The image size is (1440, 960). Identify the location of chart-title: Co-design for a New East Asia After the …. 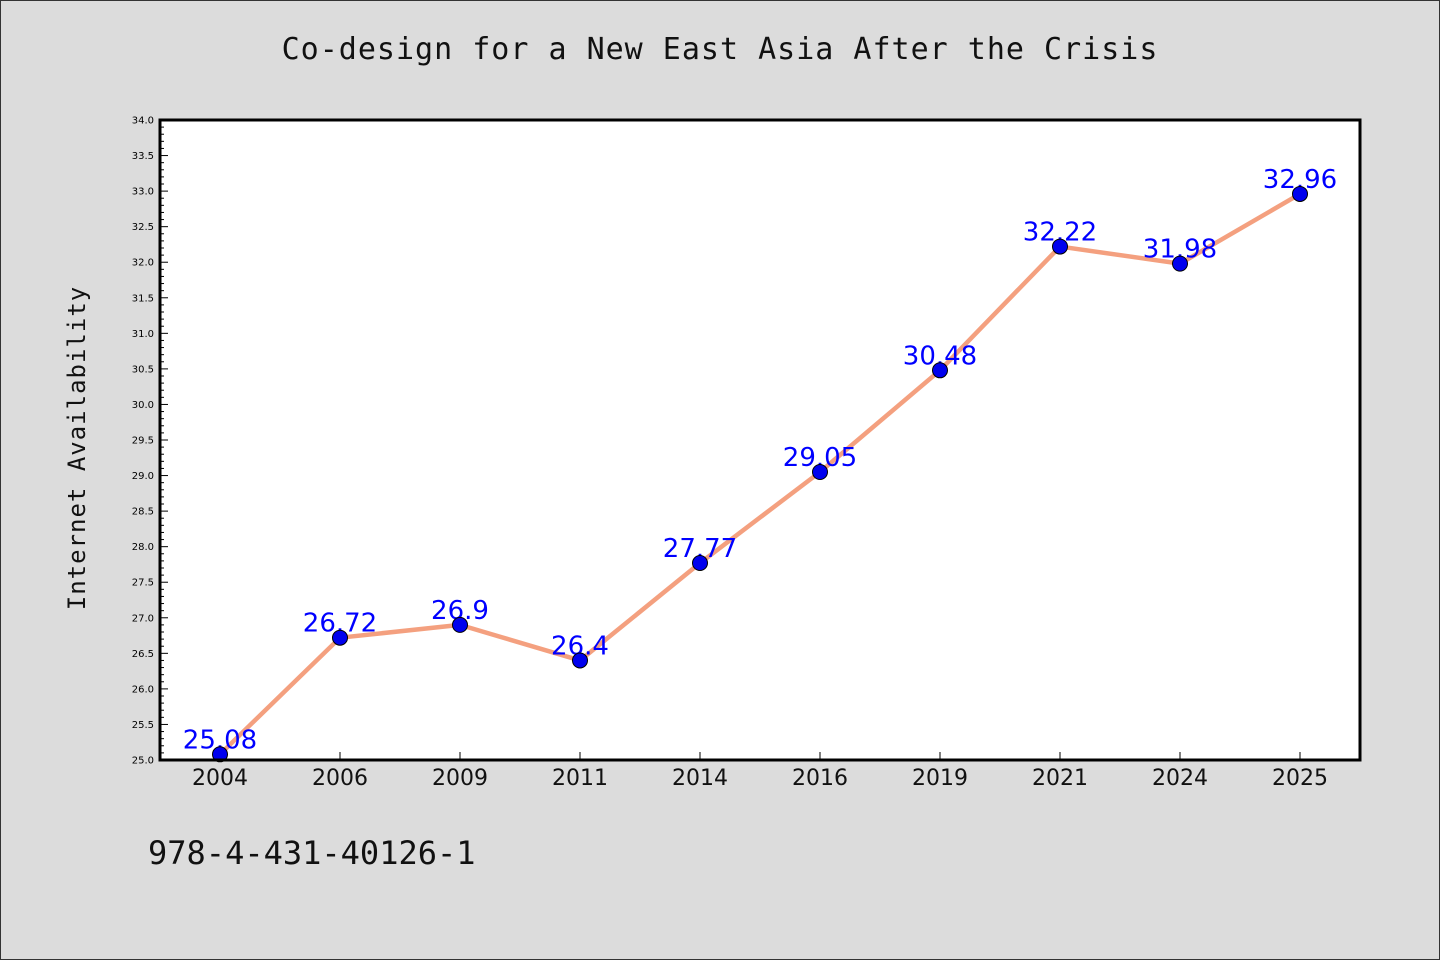
(720, 49).